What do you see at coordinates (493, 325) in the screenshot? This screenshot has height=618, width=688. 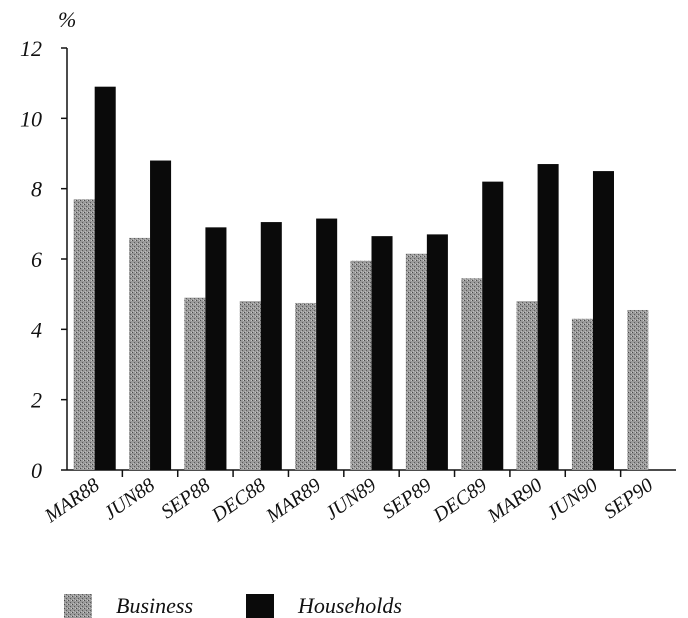 I see `bar-households-dec89` at bounding box center [493, 325].